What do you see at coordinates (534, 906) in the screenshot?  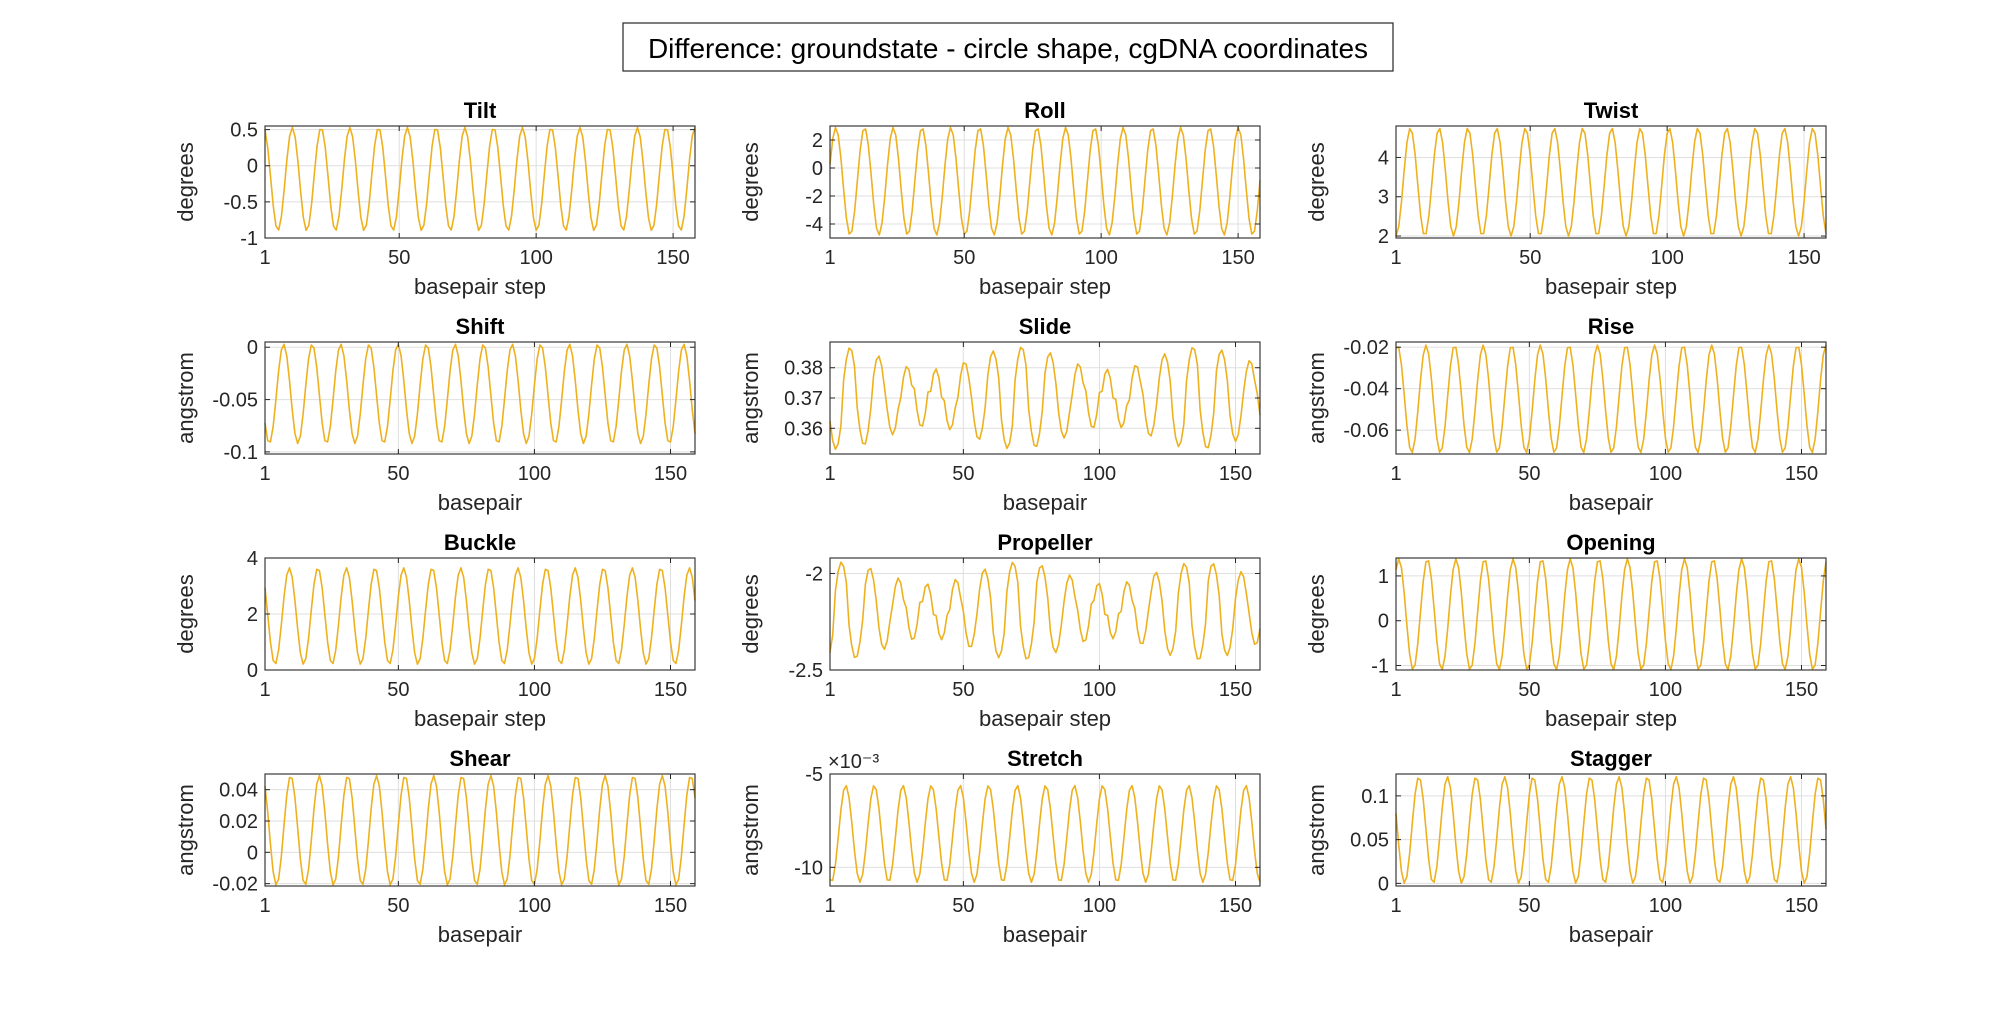 I see `shear-xtick-label: 100` at bounding box center [534, 906].